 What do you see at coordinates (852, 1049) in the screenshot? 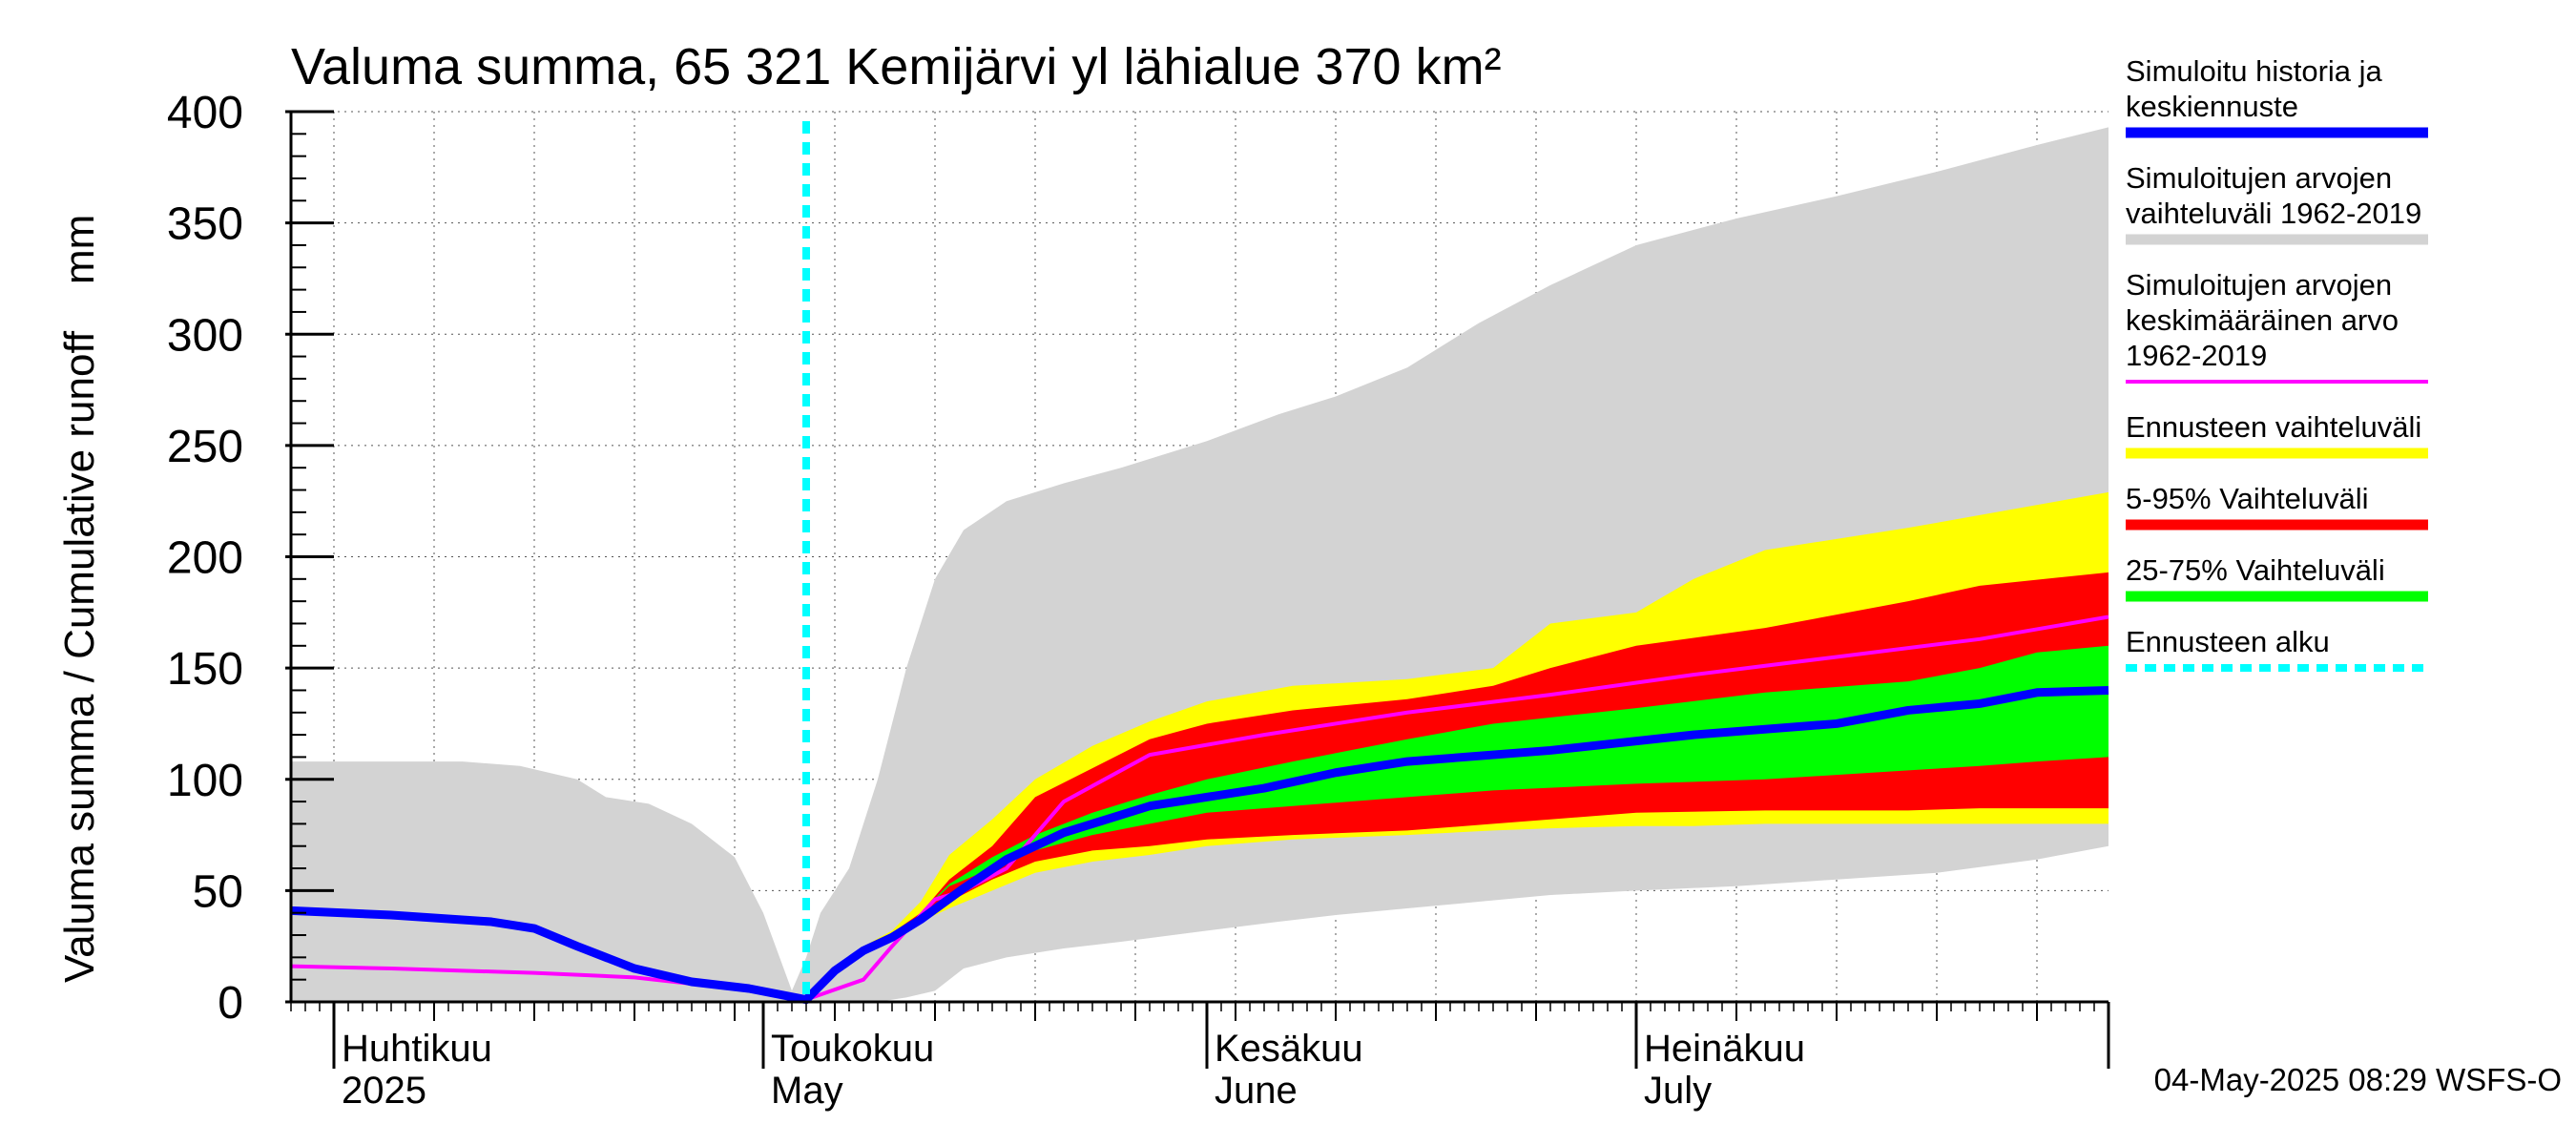
I see `month-label: Toukokuu` at bounding box center [852, 1049].